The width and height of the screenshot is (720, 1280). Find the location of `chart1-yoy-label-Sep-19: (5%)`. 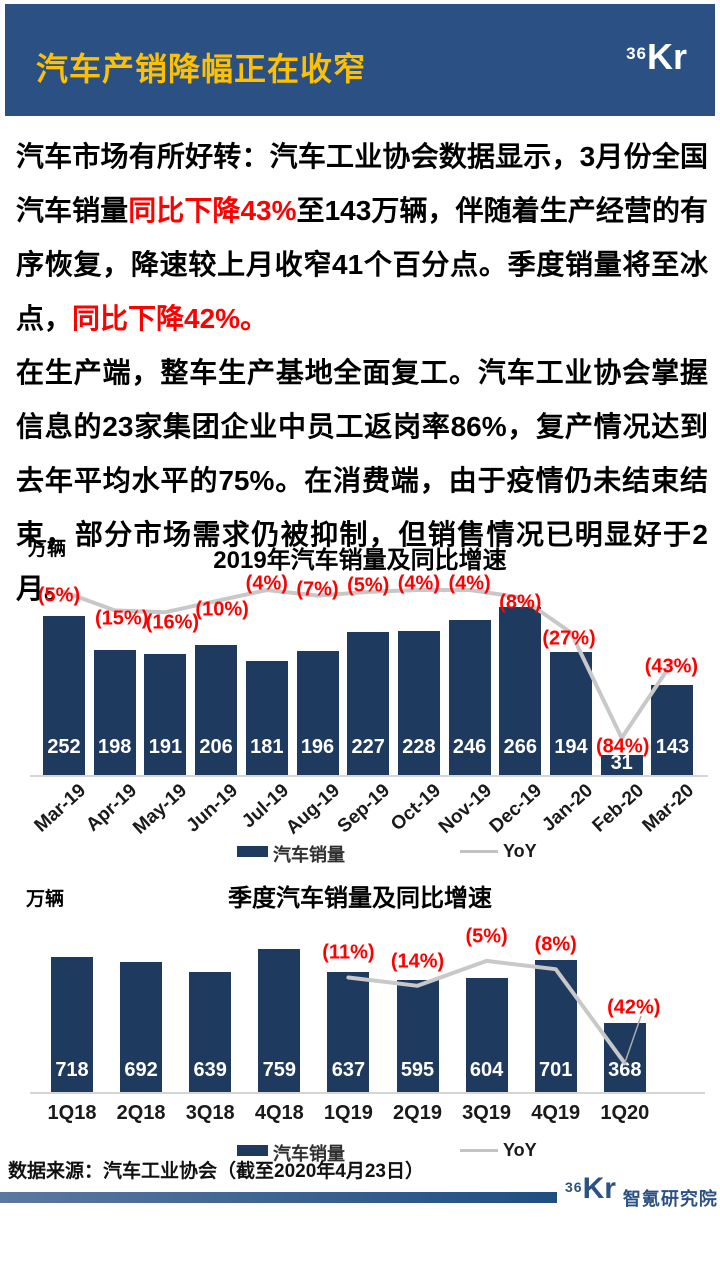

chart1-yoy-label-Sep-19: (5%) is located at coordinates (368, 585).